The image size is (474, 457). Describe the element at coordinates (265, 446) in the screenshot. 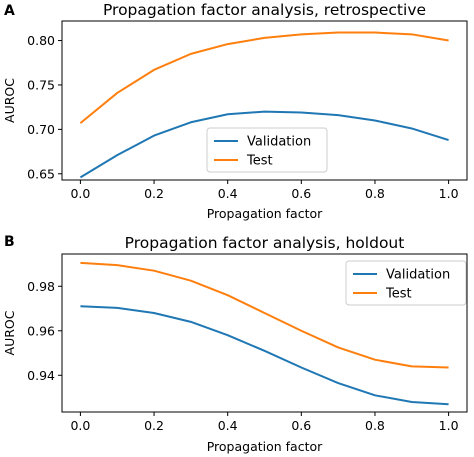

I see `x-axis-label-b: Propagation factor` at that location.